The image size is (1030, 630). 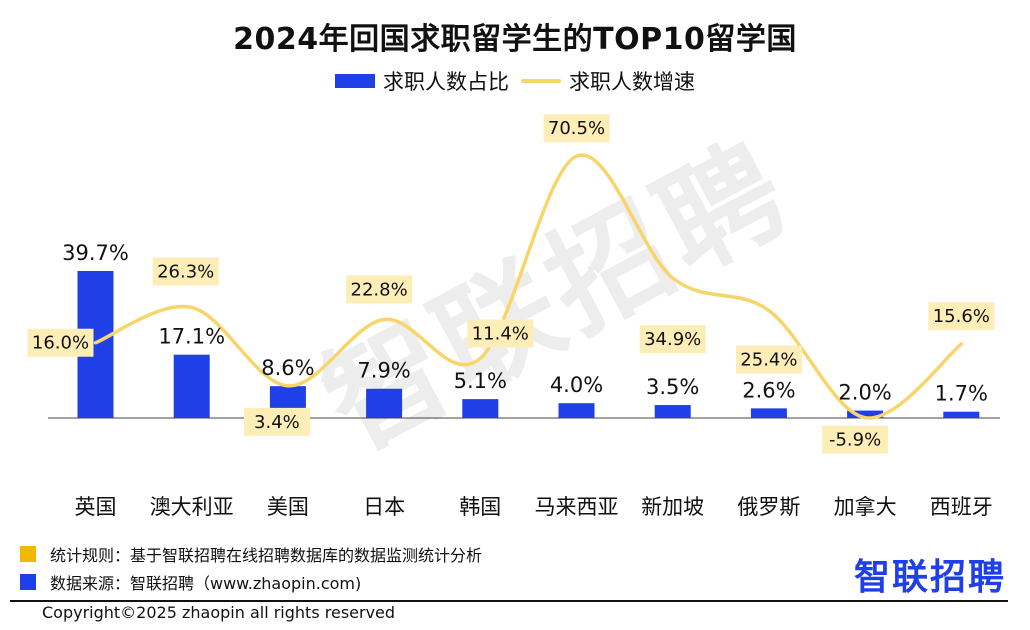 I want to click on category-label: 西班牙, so click(x=961, y=507).